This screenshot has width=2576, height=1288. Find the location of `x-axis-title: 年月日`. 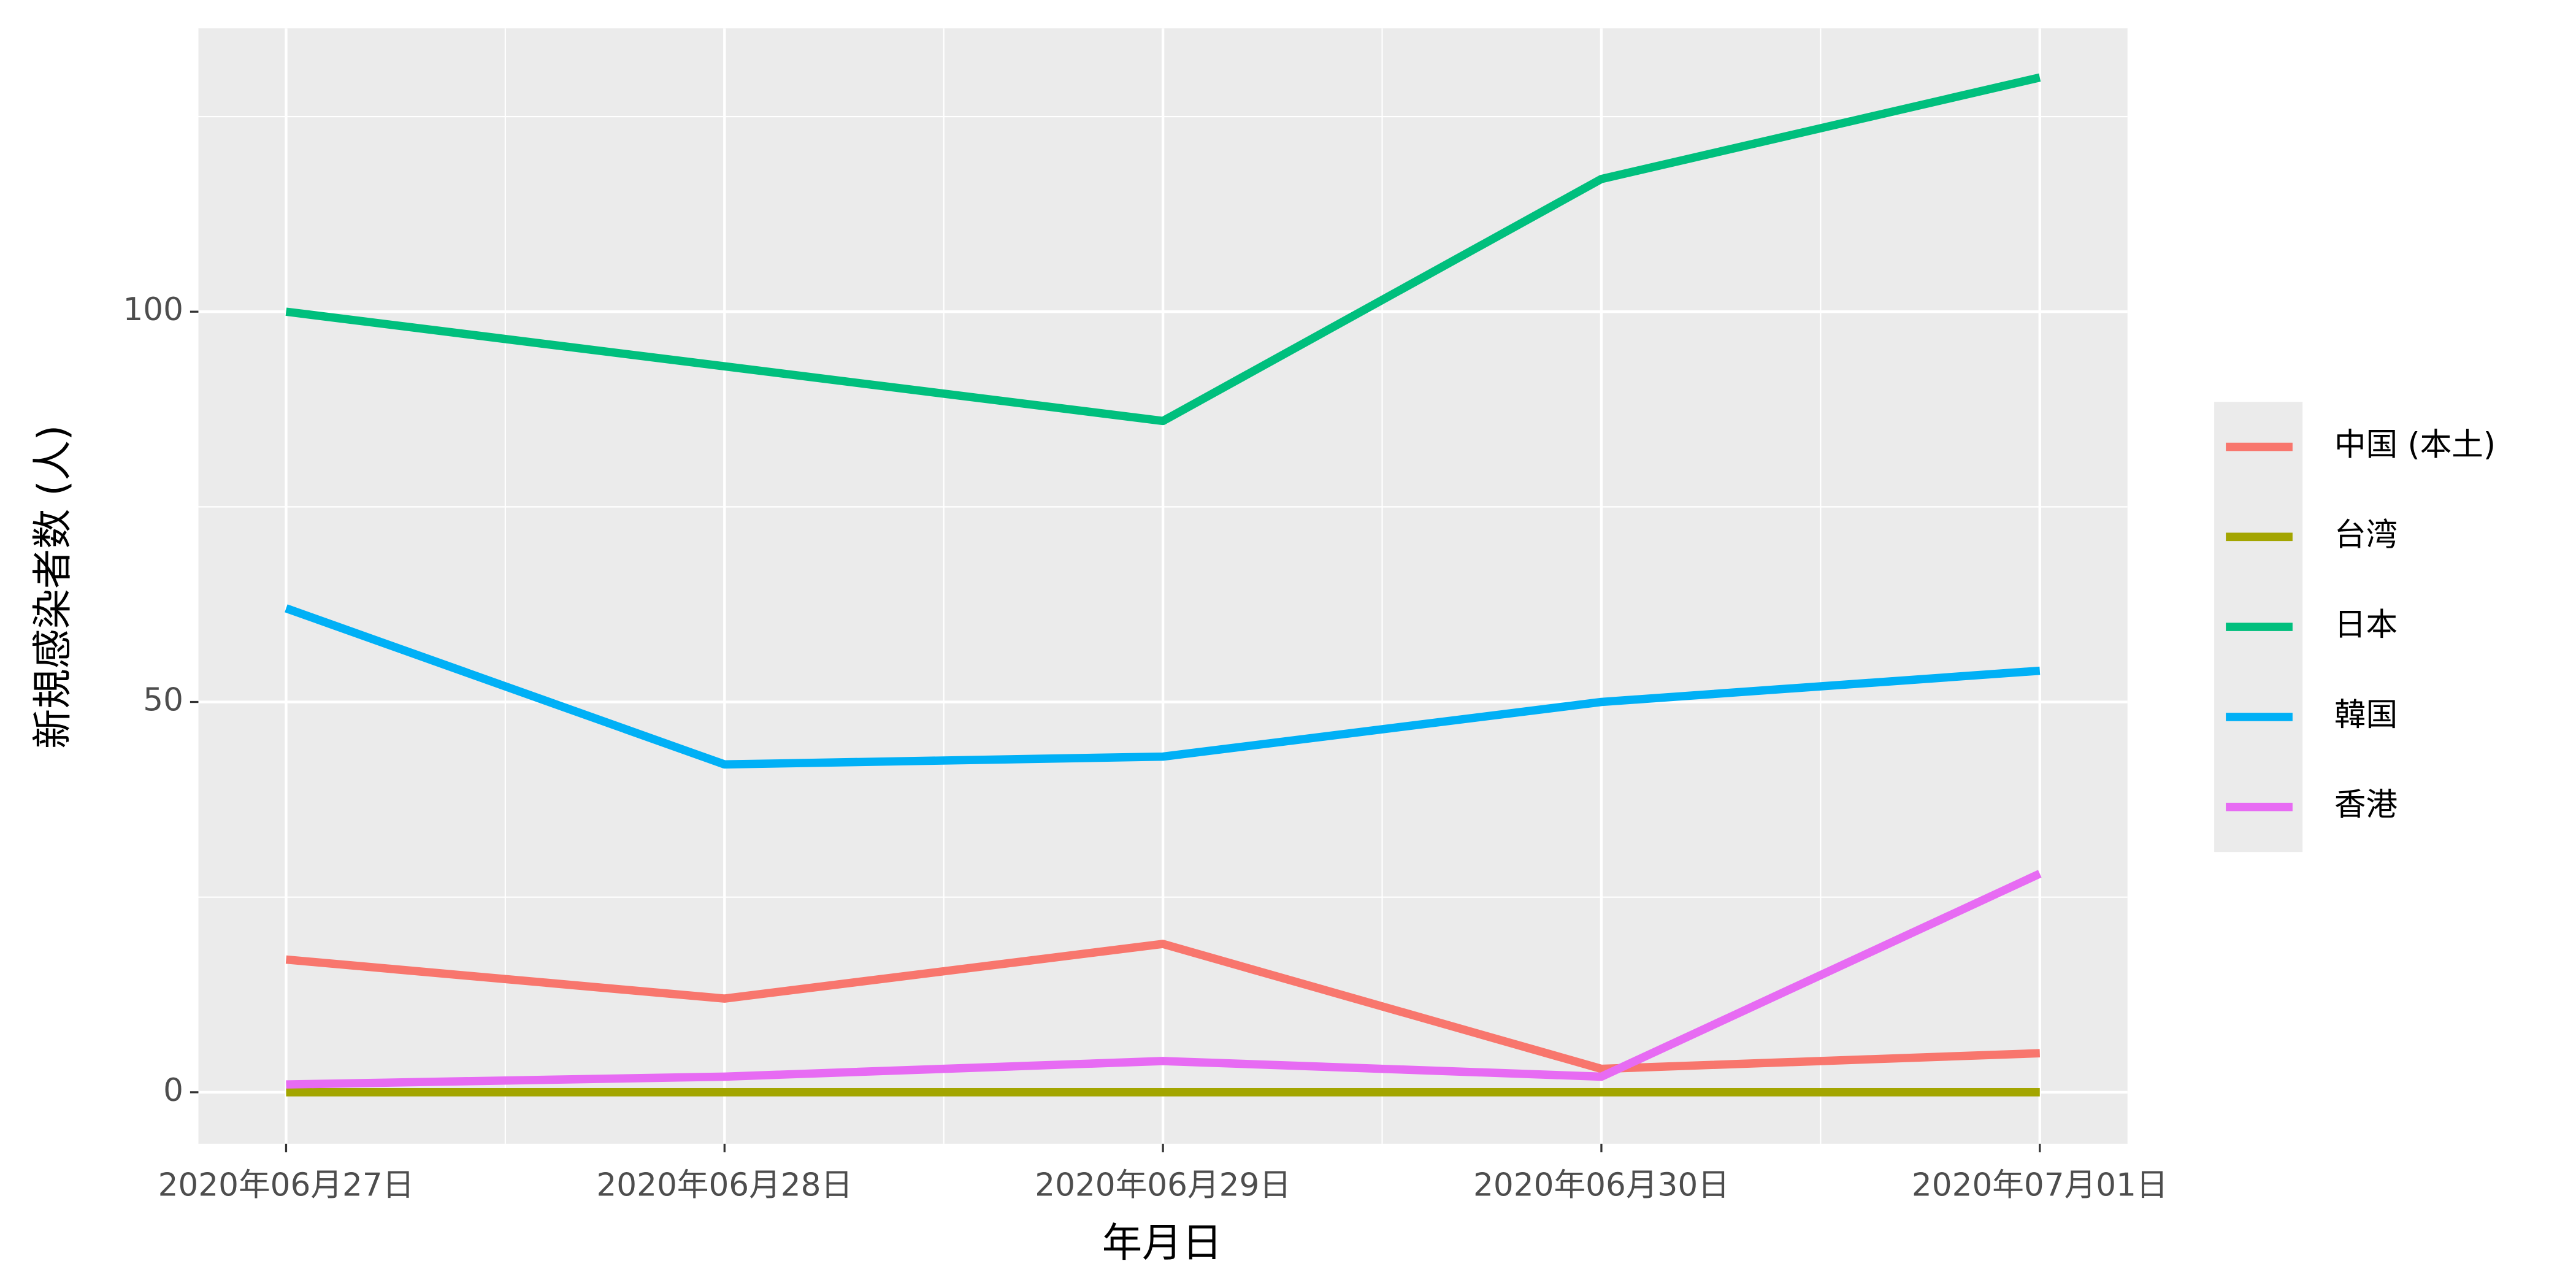

x-axis-title: 年月日 is located at coordinates (1162, 1243).